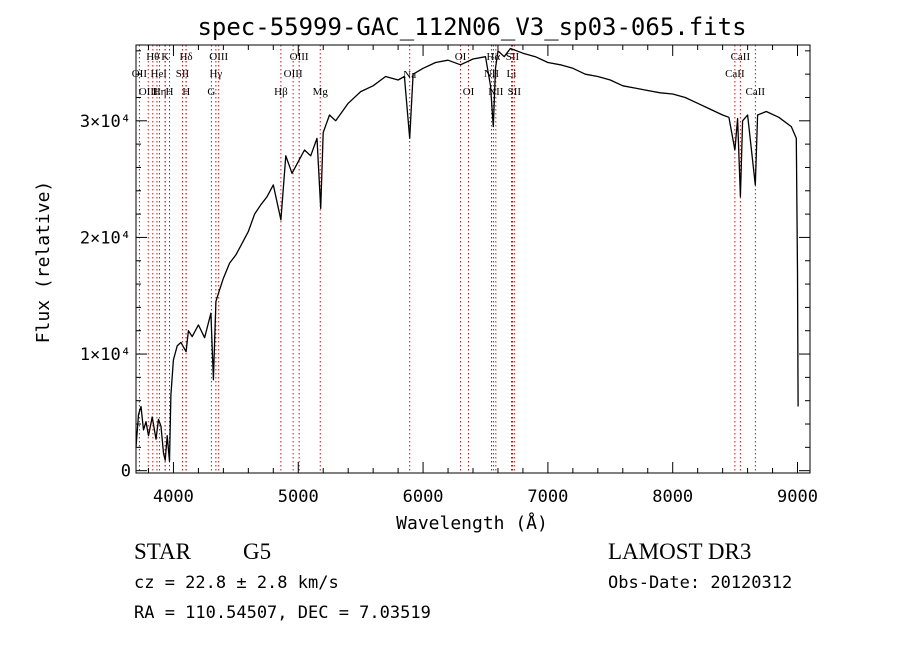 The height and width of the screenshot is (649, 900). What do you see at coordinates (672, 497) in the screenshot?
I see `x-tick-label-8000: 8000` at bounding box center [672, 497].